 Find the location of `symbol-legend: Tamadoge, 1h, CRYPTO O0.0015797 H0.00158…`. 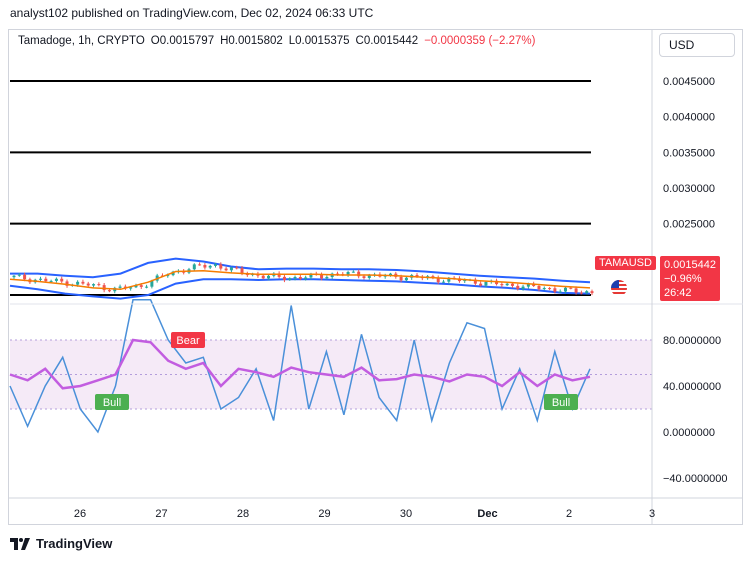

symbol-legend: Tamadoge, 1h, CRYPTO O0.0015797 H0.00158… is located at coordinates (276, 41).